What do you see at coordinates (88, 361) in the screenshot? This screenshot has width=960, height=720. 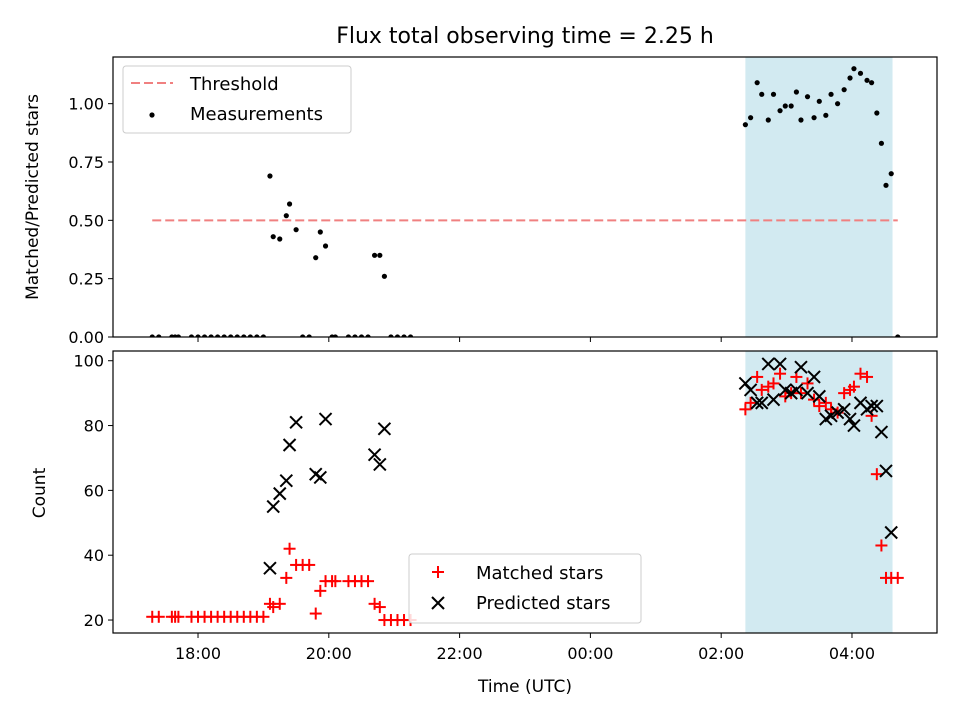 I see `bottom-y-tick-label: 100` at bounding box center [88, 361].